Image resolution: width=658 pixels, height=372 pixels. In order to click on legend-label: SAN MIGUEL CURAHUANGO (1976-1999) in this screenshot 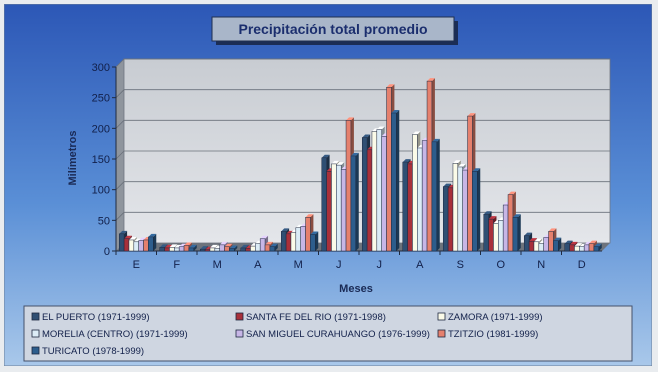, I will do `click(338, 334)`.